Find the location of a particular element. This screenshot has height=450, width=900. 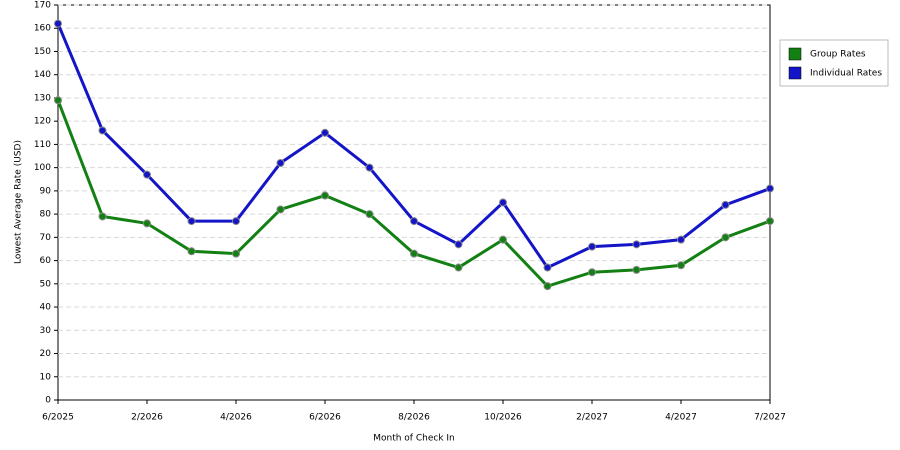

legend-label: Group Rates is located at coordinates (838, 55).